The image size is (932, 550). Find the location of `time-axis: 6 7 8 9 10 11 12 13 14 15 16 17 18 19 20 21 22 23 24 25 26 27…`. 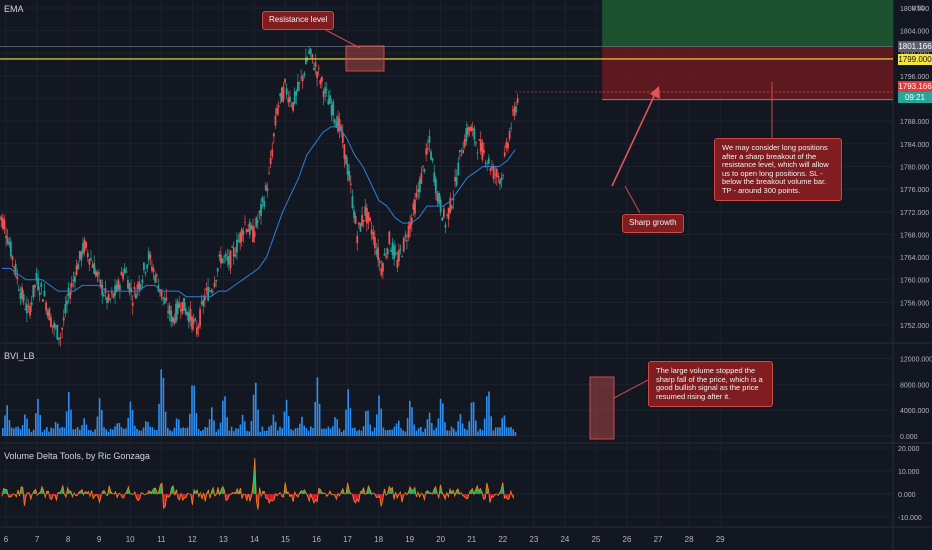

time-axis: 6 7 8 9 10 11 12 13 14 15 16 17 18 19 20 21 22 23 24 25 26 27… is located at coordinates (364, 539).